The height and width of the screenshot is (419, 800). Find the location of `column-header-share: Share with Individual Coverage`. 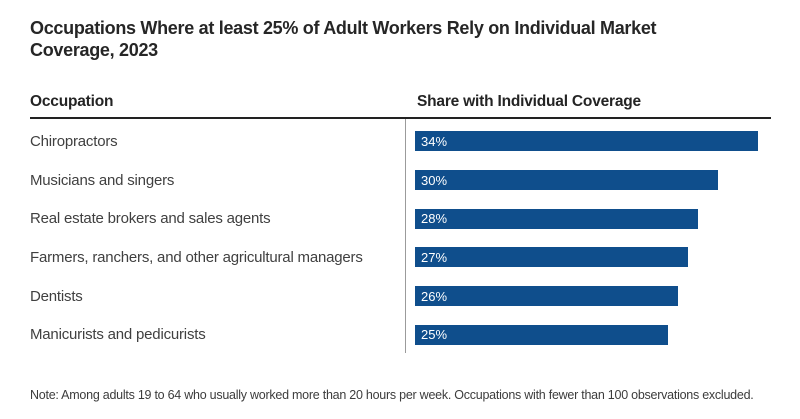

column-header-share: Share with Individual Coverage is located at coordinates (529, 101).